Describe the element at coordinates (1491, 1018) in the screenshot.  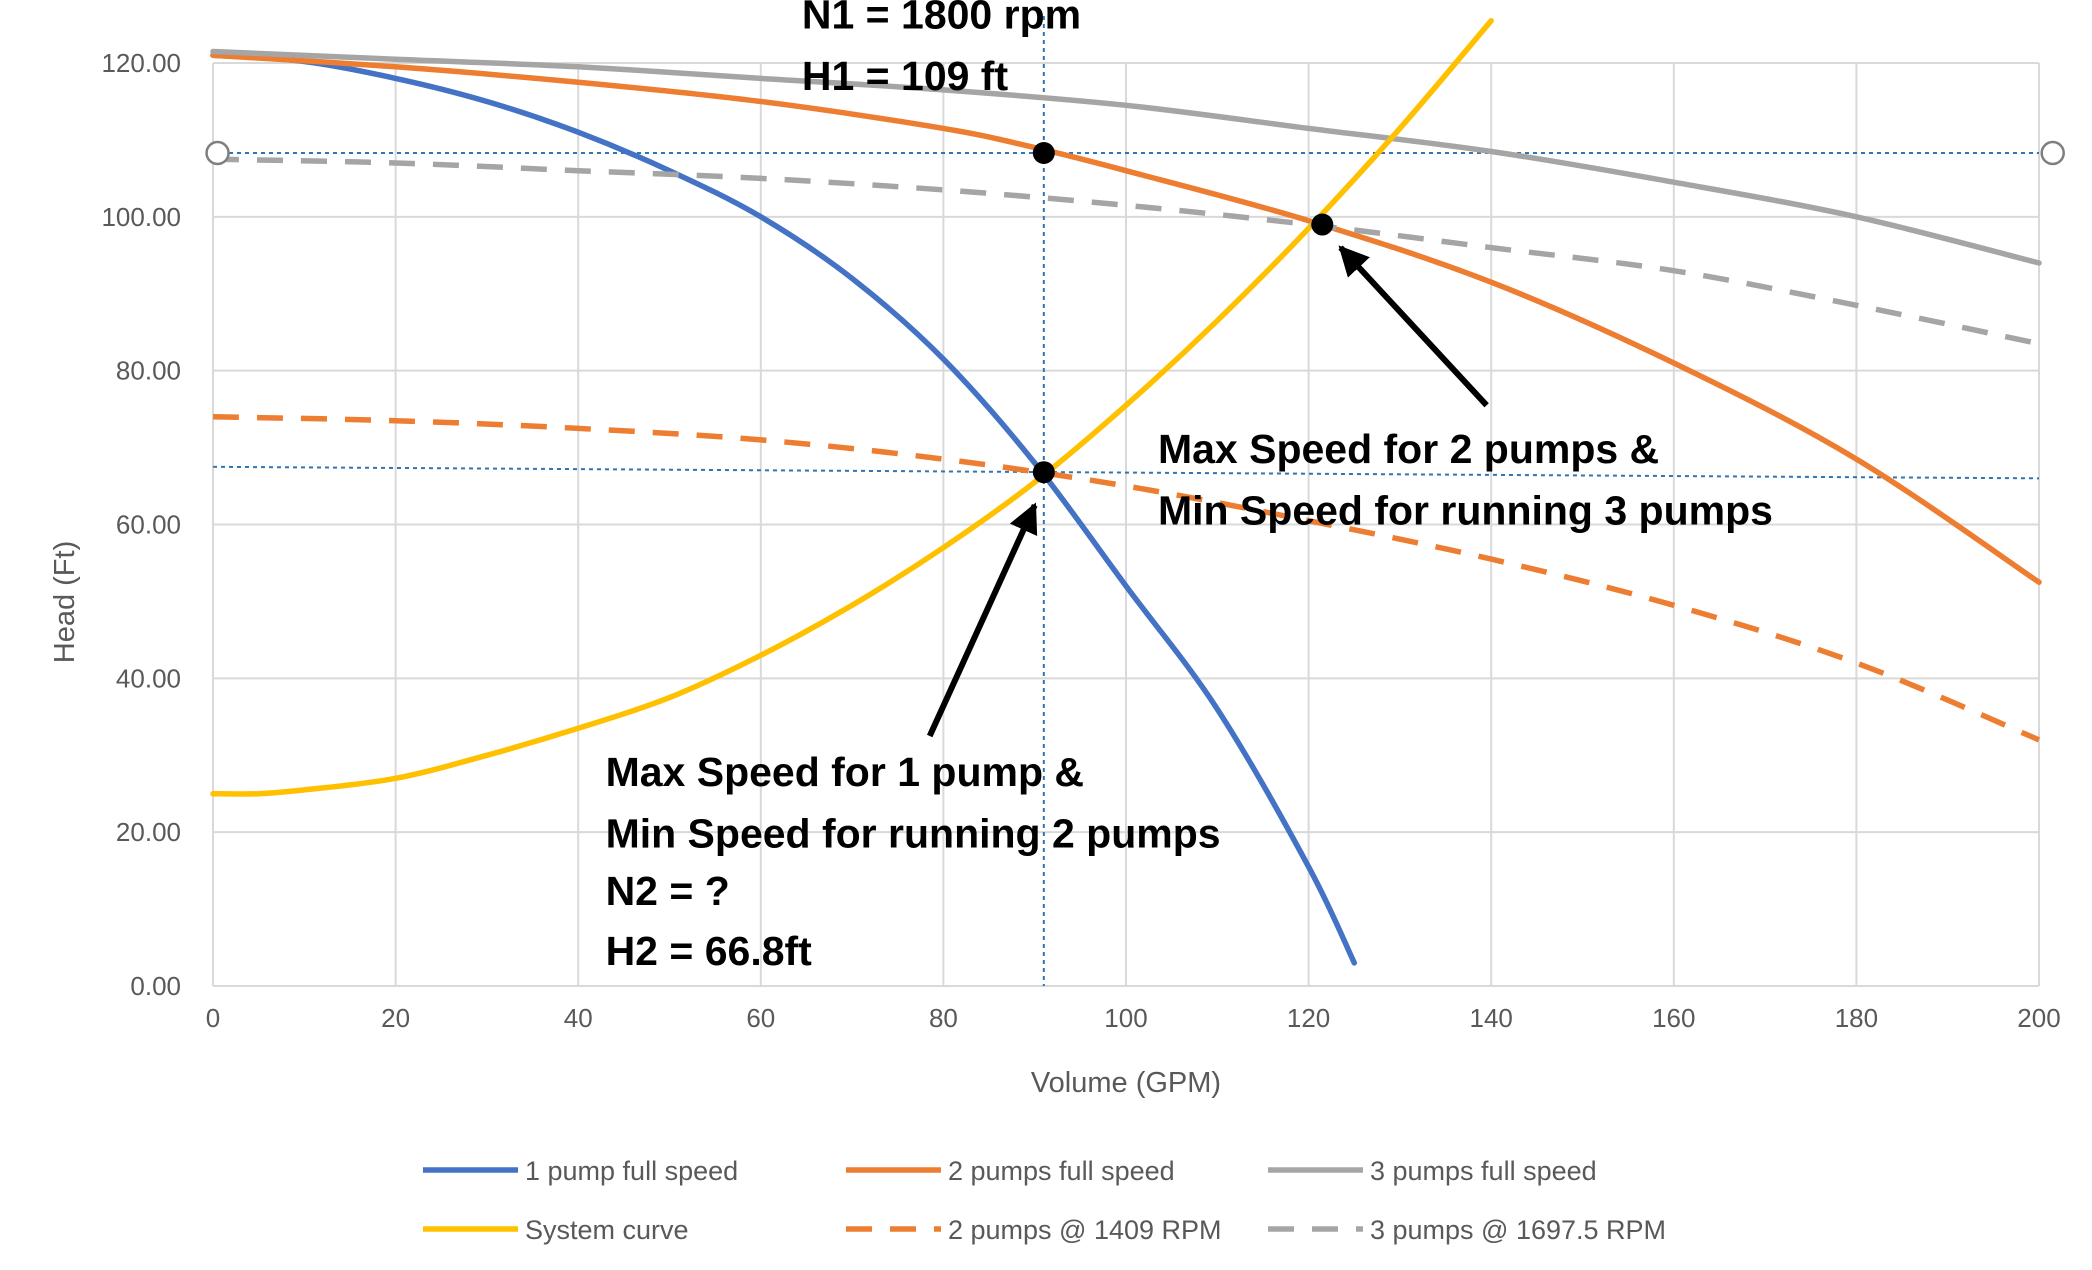
I see `x-tick-label: 140` at that location.